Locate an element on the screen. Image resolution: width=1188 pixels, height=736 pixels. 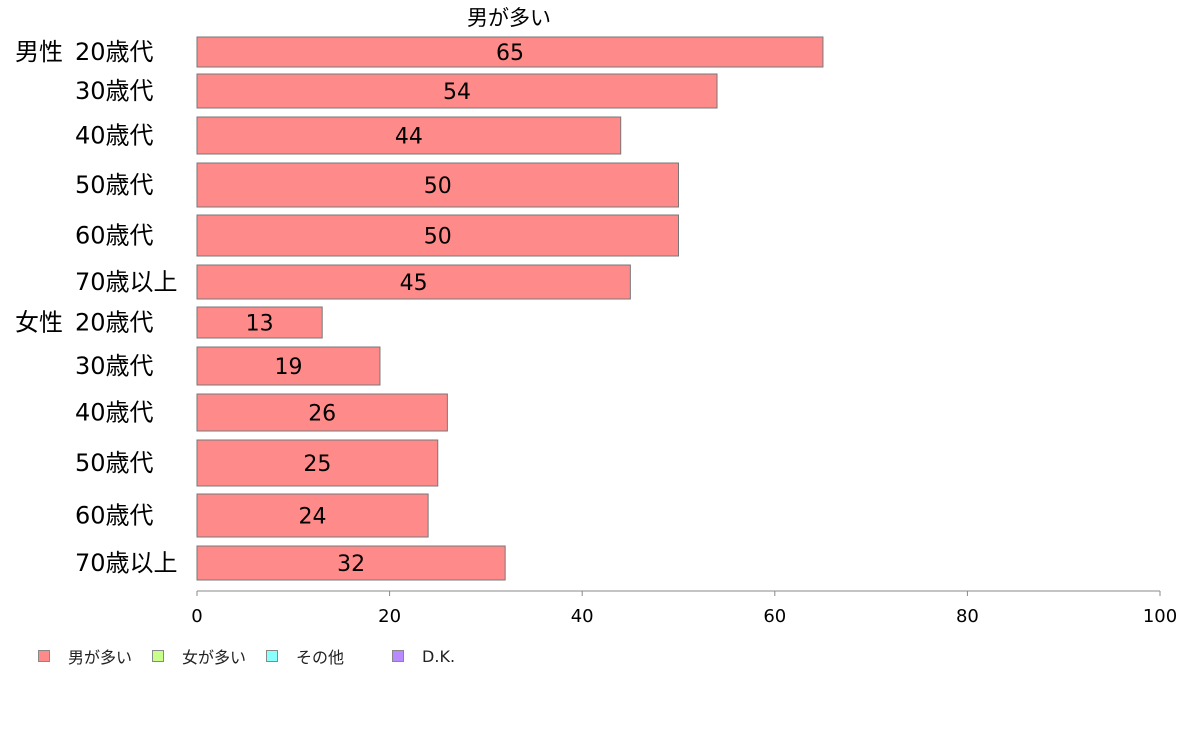
legend-item-dk: D.K. is located at coordinates (423, 656).